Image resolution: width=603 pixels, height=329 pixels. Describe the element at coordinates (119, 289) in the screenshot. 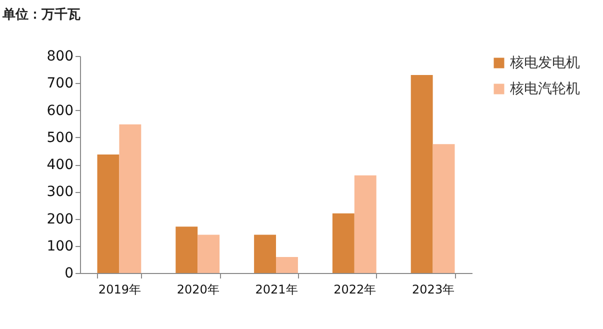

I see `x-tick-label: 2019年` at that location.